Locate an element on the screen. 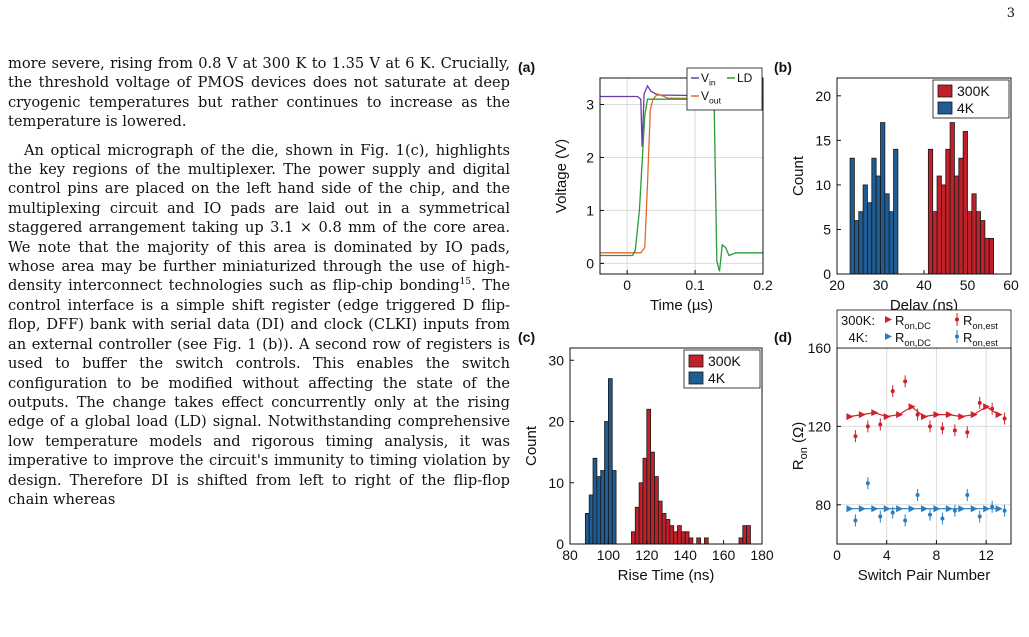 The height and width of the screenshot is (637, 1029). x-tick-label: 40 is located at coordinates (924, 285).